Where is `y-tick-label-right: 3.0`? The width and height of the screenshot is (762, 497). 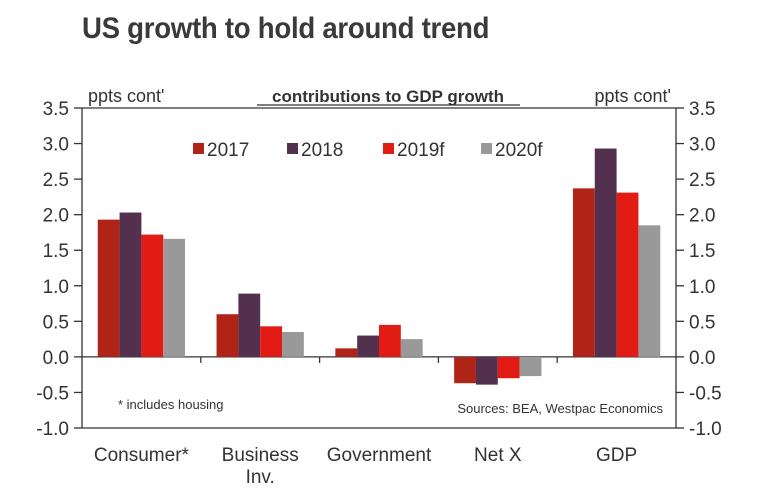
y-tick-label-right: 3.0 is located at coordinates (702, 145).